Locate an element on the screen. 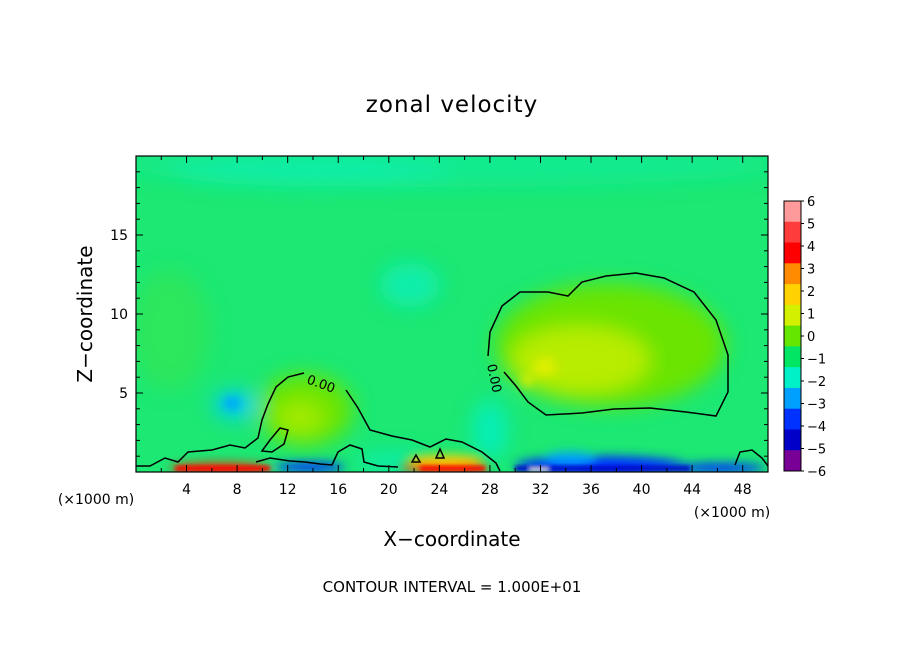 Image resolution: width=904 pixels, height=658 pixels. x-tick-label: 8 is located at coordinates (237, 490).